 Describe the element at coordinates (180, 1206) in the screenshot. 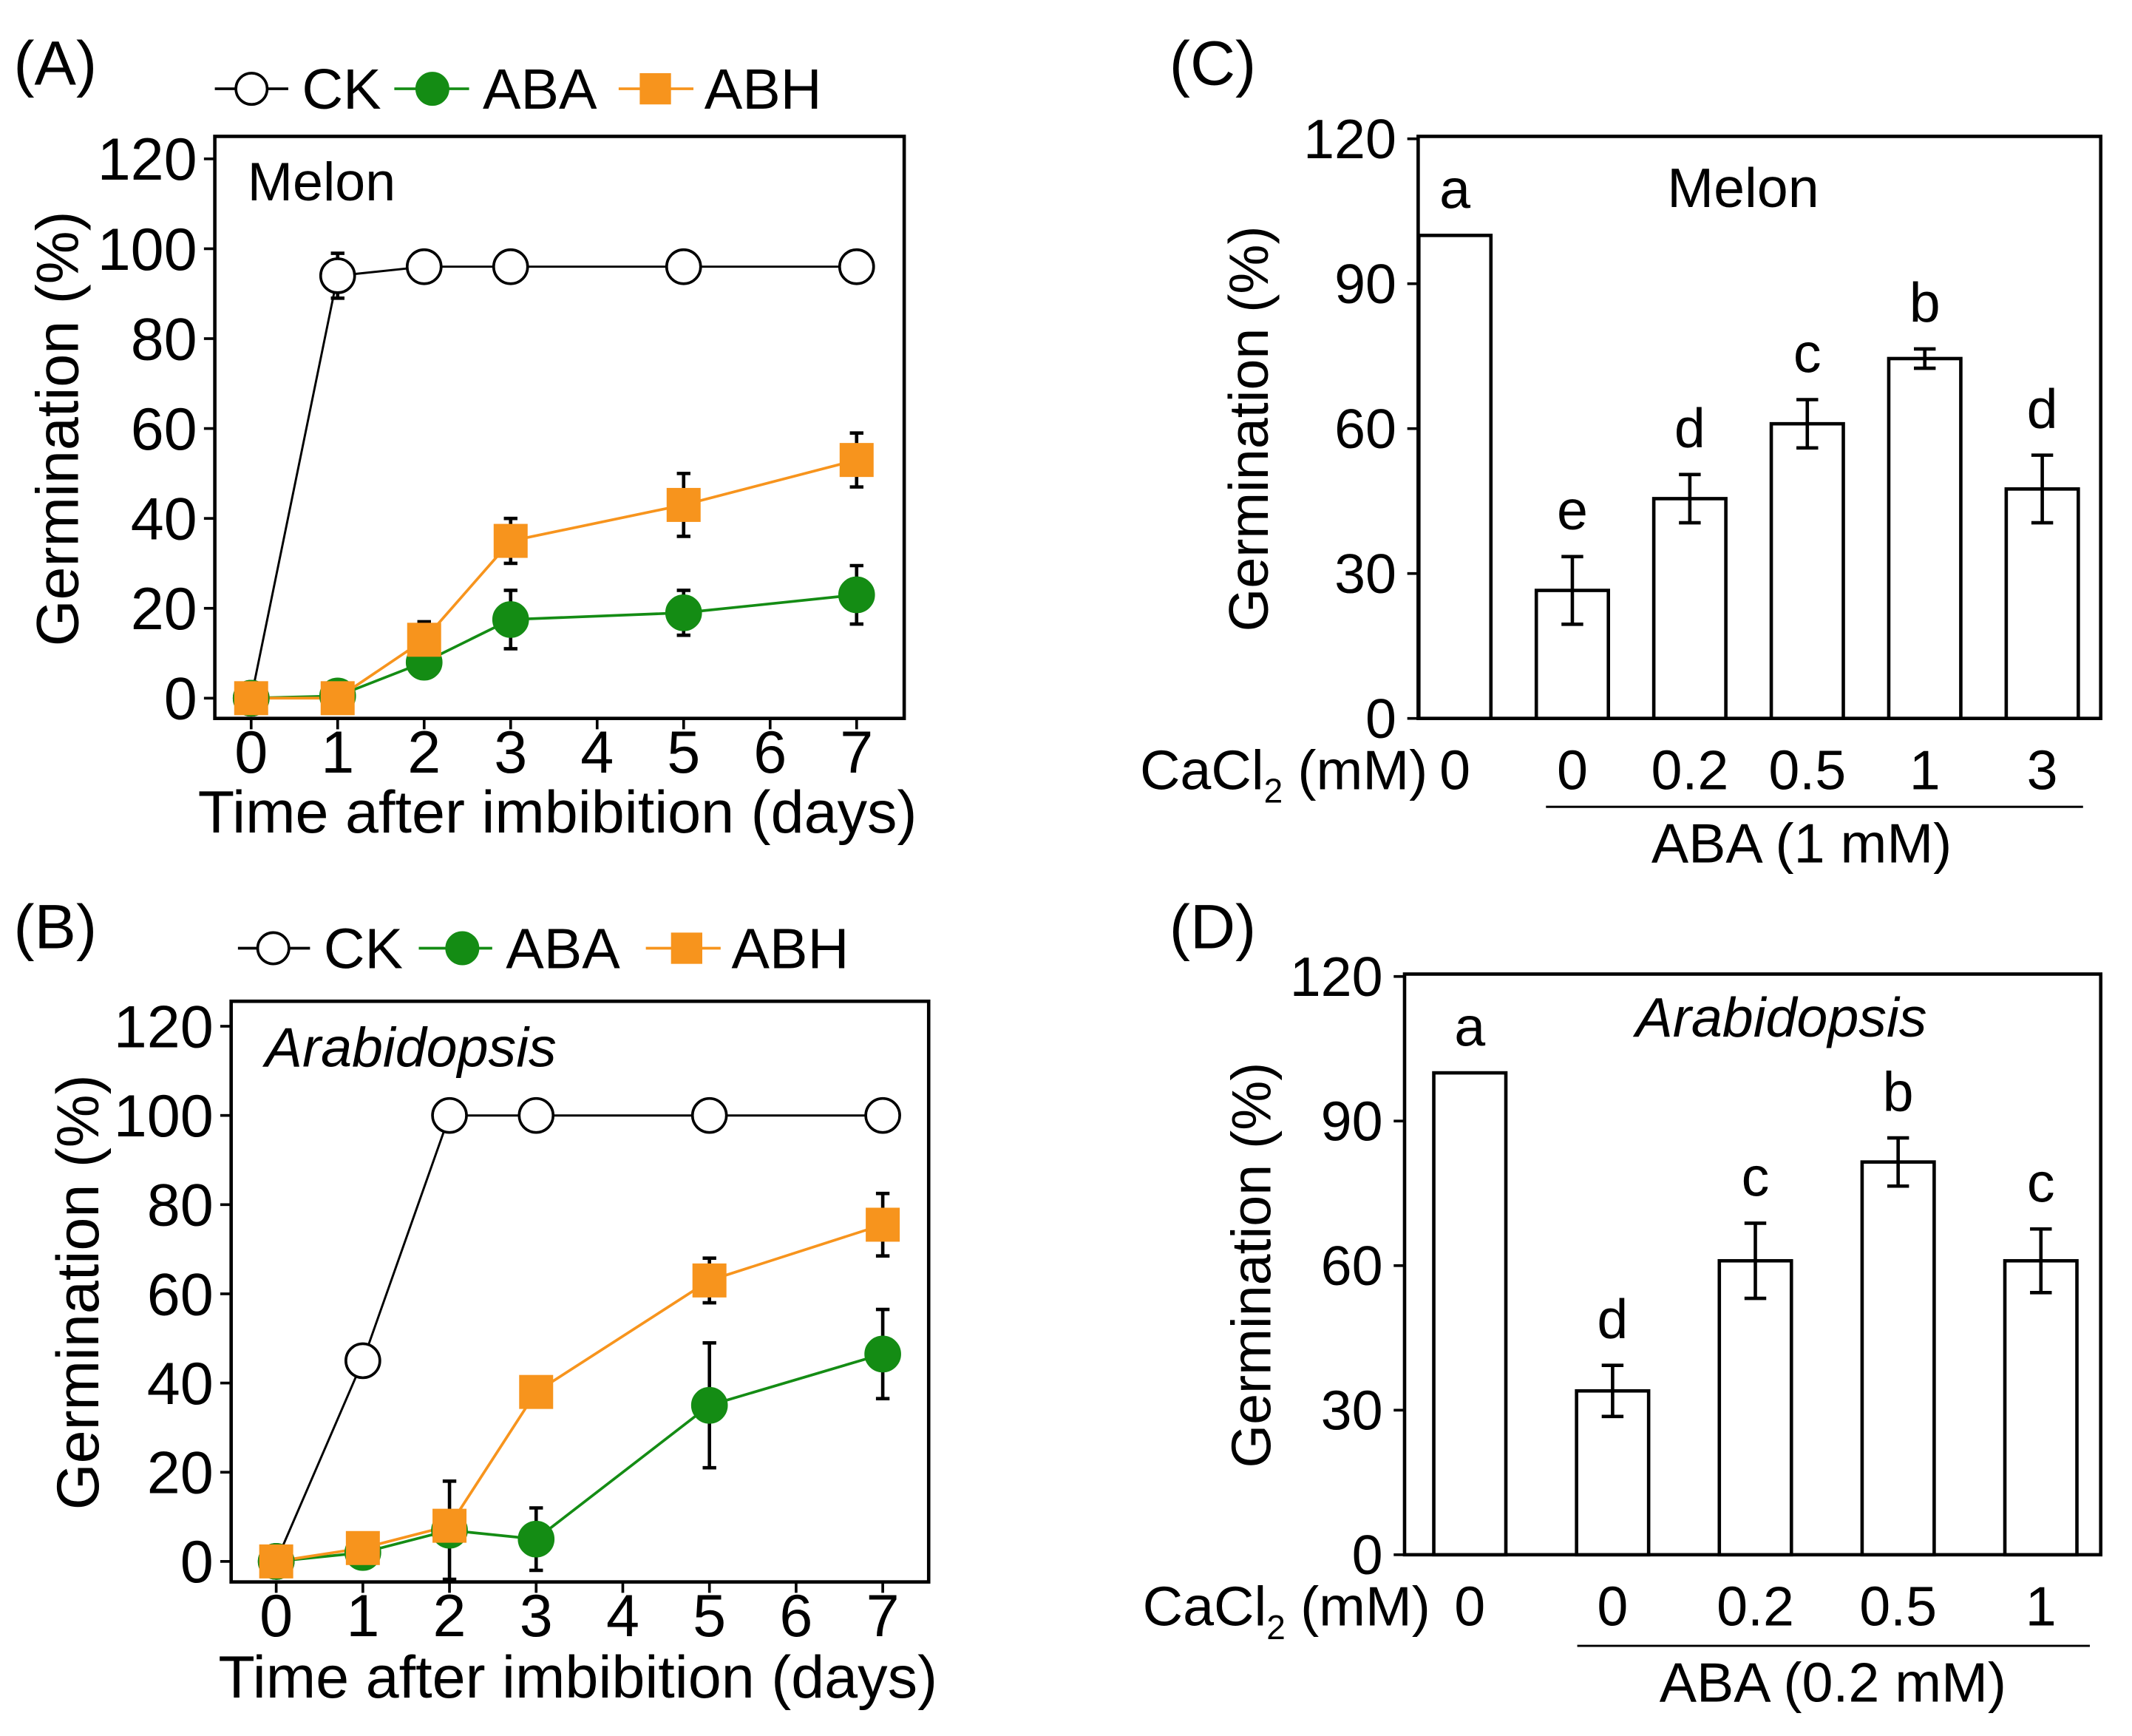

I see `y-tick-label: 80` at that location.